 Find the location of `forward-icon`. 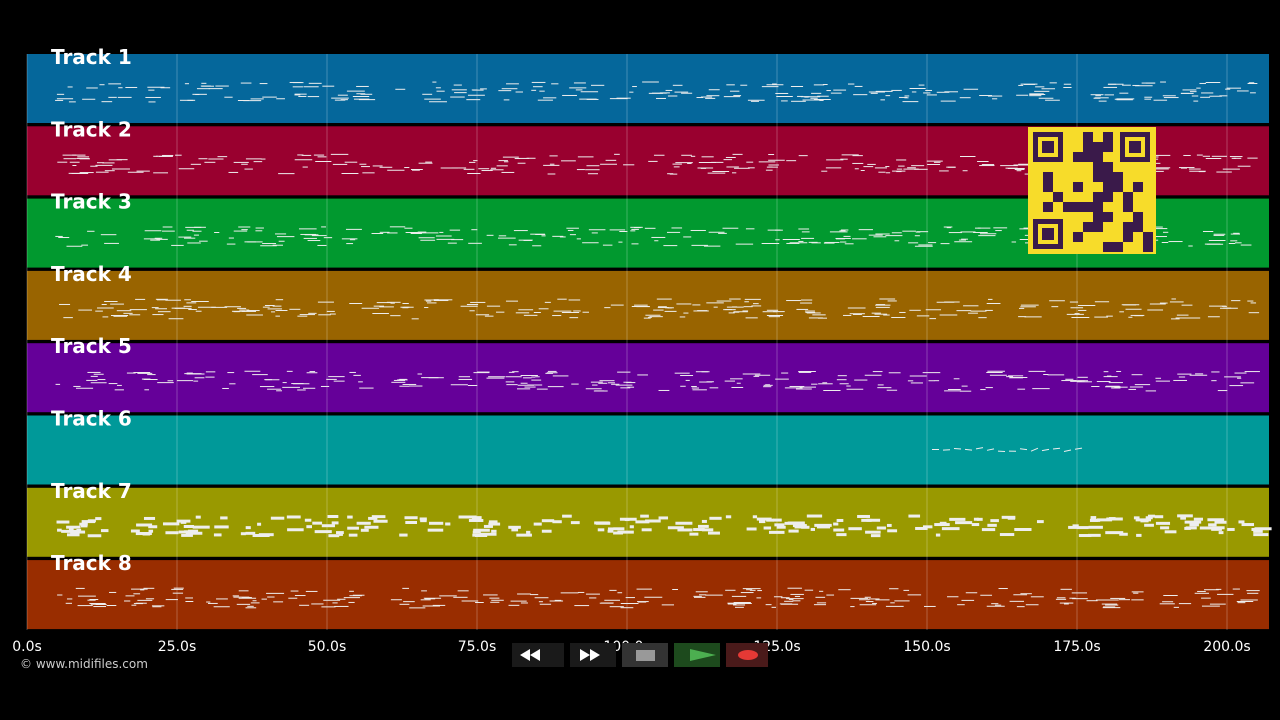

forward-icon is located at coordinates (590, 655).